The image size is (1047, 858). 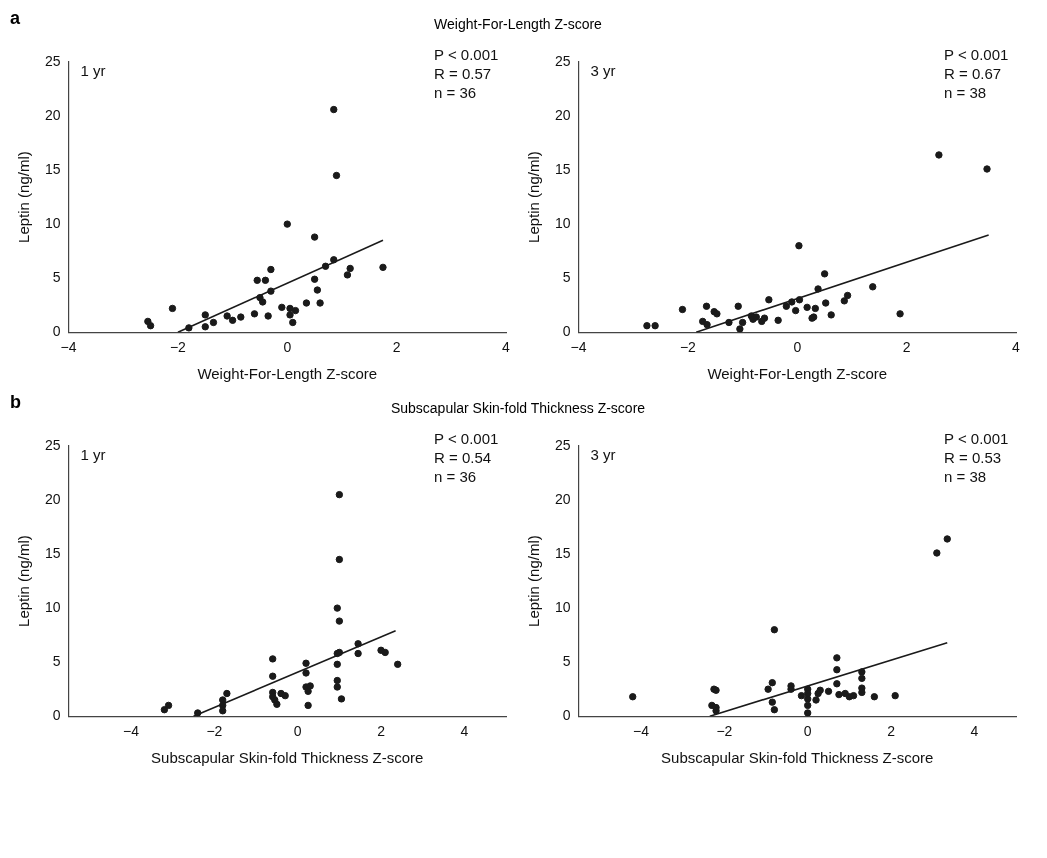 I want to click on text: a, so click(x=15, y=18).